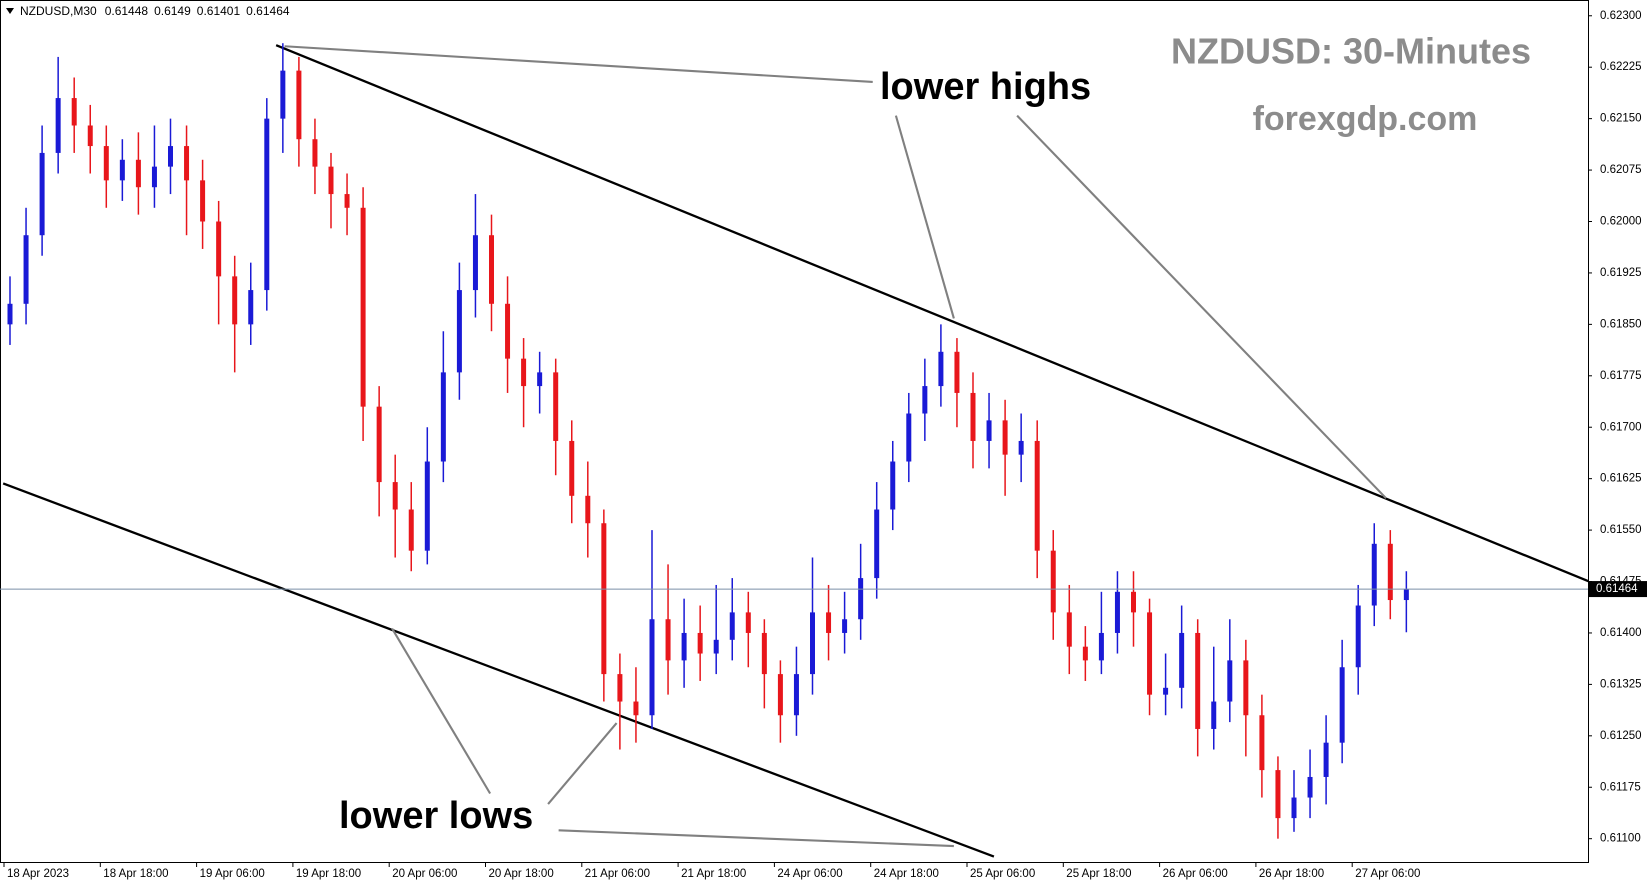  What do you see at coordinates (436, 816) in the screenshot?
I see `annotation: lower lows` at bounding box center [436, 816].